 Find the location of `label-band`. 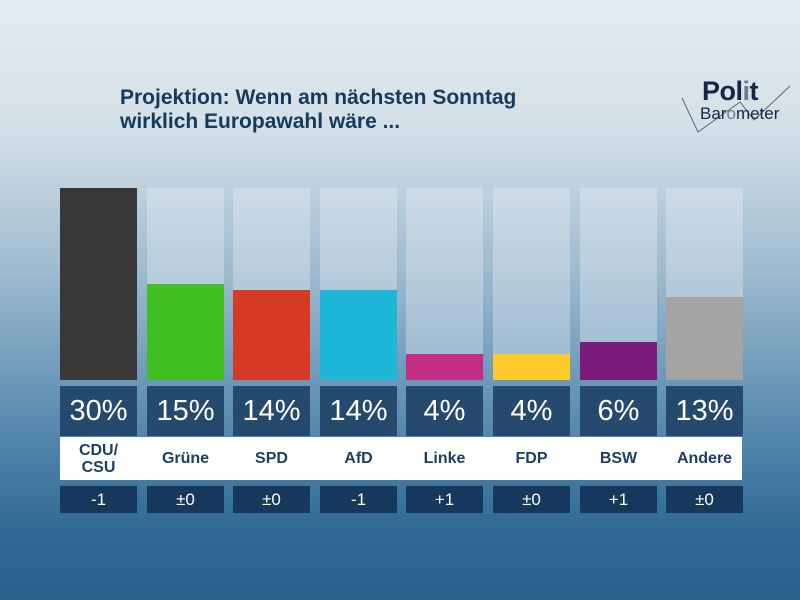

label-band is located at coordinates (401, 458).